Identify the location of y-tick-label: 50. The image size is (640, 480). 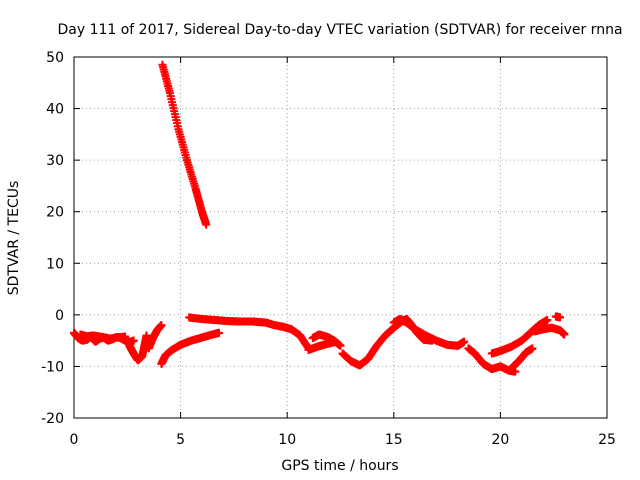
(55, 58).